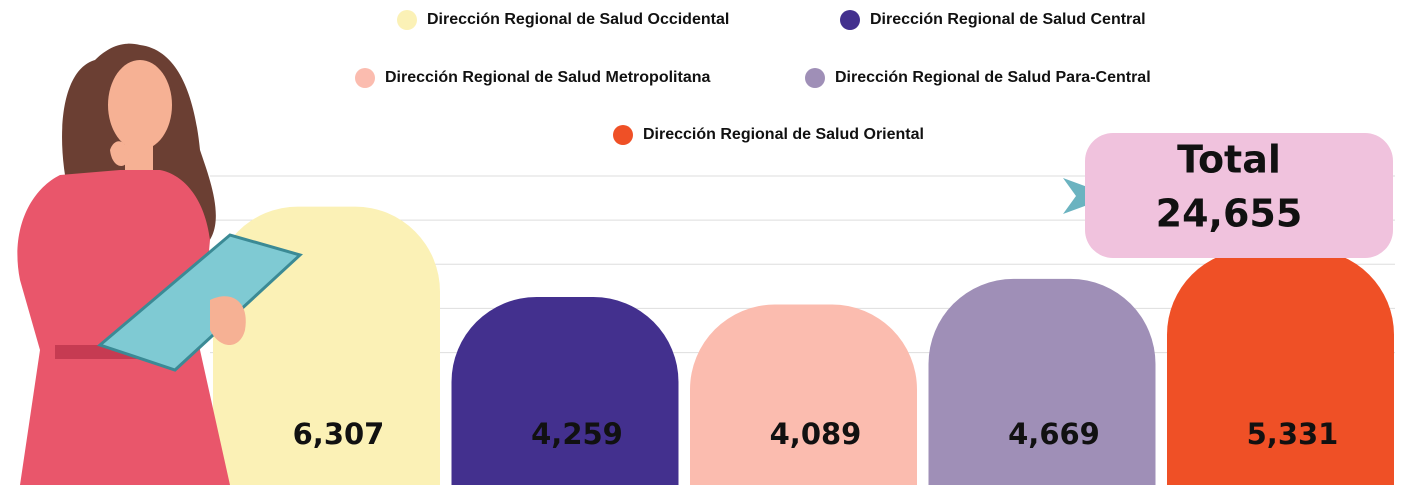  What do you see at coordinates (577, 434) in the screenshot?
I see `data-label: 4,259` at bounding box center [577, 434].